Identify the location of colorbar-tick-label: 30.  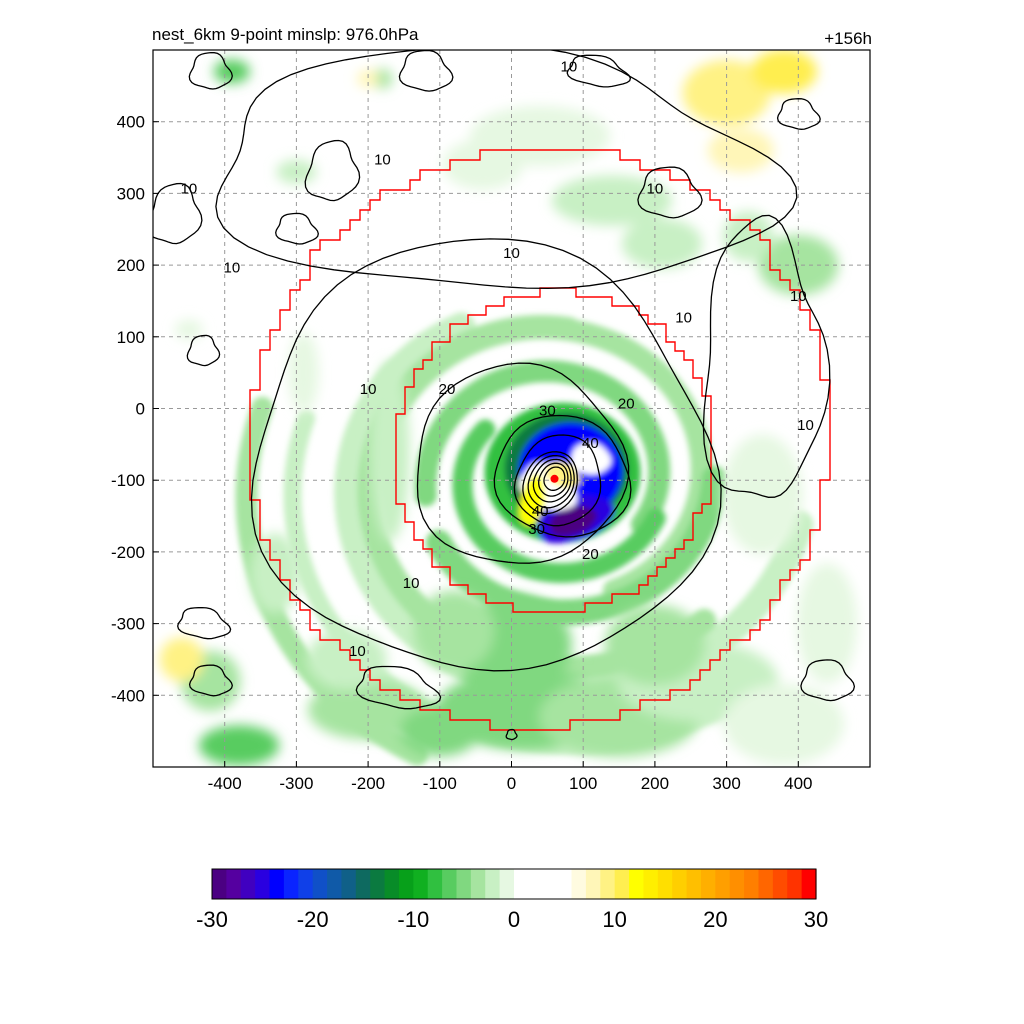
(816, 919).